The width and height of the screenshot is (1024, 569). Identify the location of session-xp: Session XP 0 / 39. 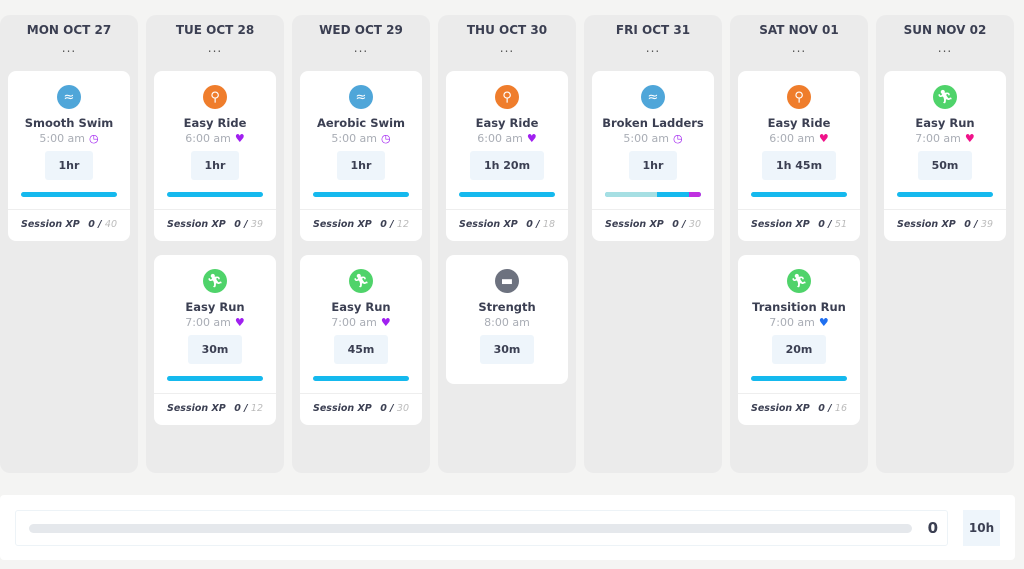
(945, 225).